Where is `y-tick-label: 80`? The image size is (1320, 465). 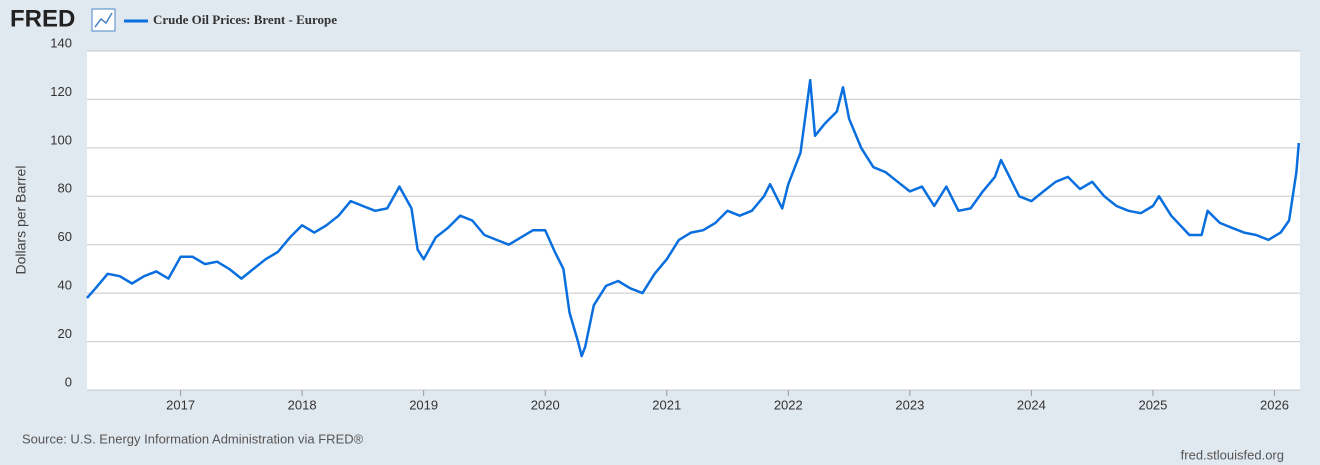 y-tick-label: 80 is located at coordinates (65, 188).